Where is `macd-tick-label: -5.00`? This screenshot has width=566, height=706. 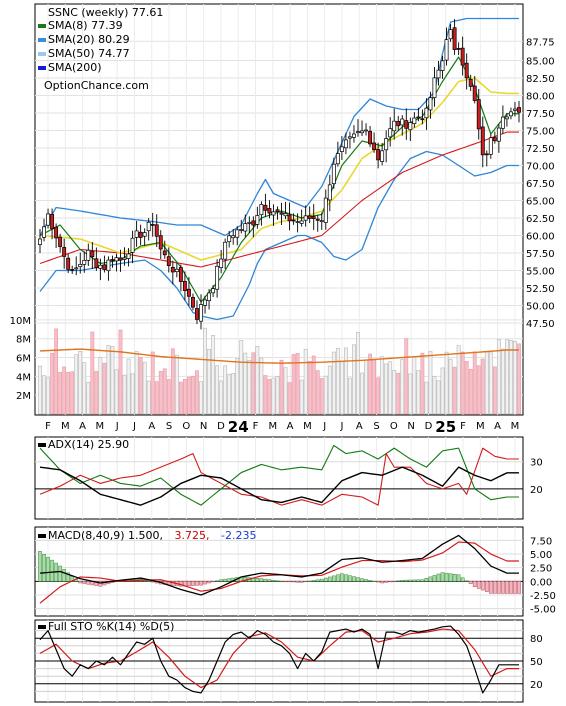
macd-tick-label: -5.00 is located at coordinates (543, 610).